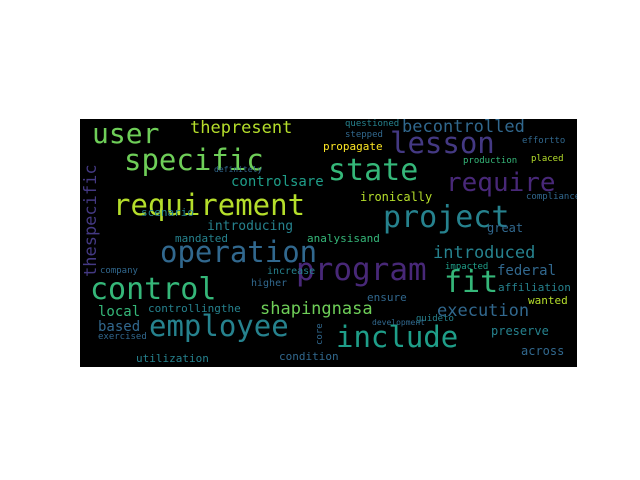 The width and height of the screenshot is (640, 480). What do you see at coordinates (238, 169) in the screenshot?
I see `word: definitely` at bounding box center [238, 169].